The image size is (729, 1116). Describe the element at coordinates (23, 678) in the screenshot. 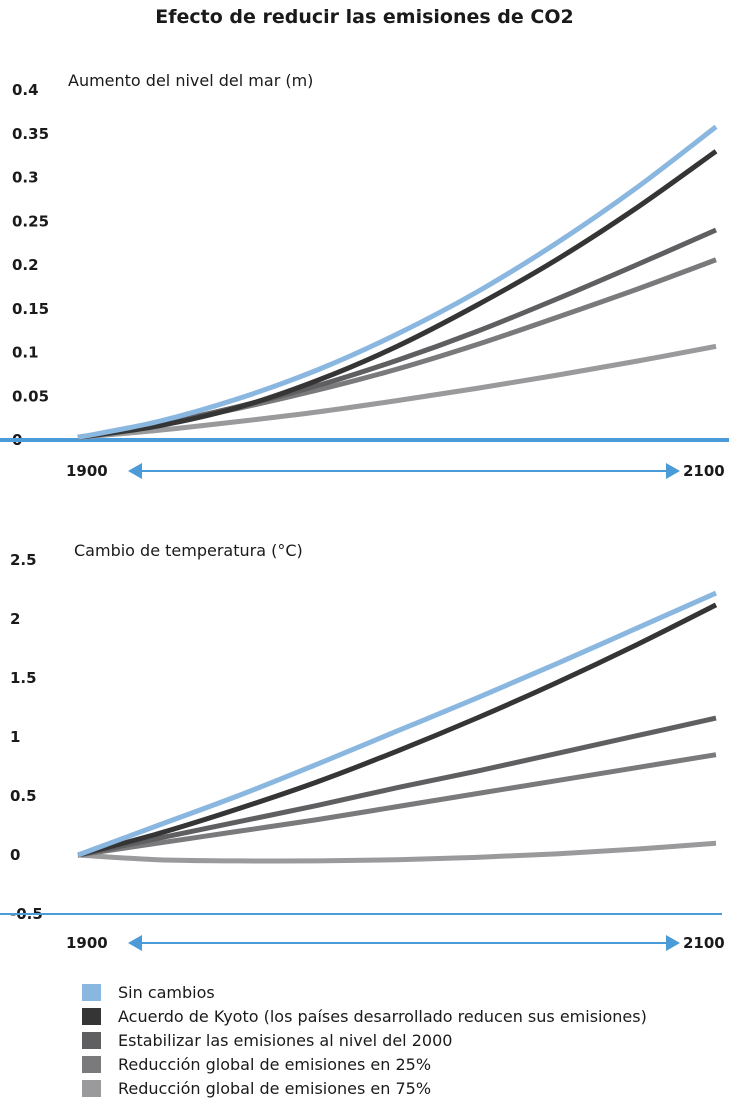

I see `y-tick-label: 1.5` at that location.